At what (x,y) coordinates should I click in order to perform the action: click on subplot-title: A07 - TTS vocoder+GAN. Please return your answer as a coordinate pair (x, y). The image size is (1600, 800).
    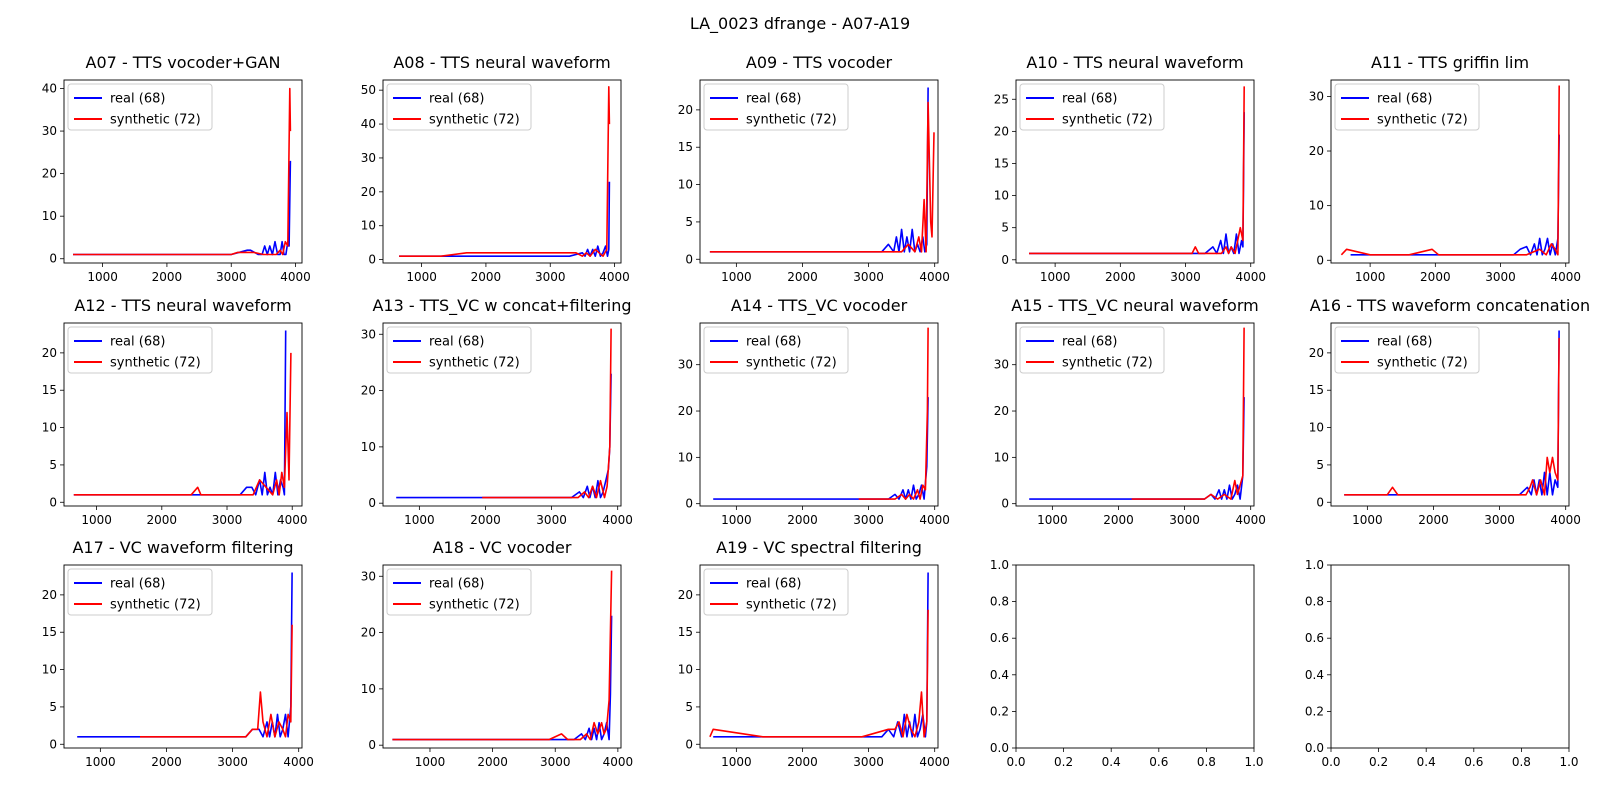
    Looking at the image, I should click on (183, 62).